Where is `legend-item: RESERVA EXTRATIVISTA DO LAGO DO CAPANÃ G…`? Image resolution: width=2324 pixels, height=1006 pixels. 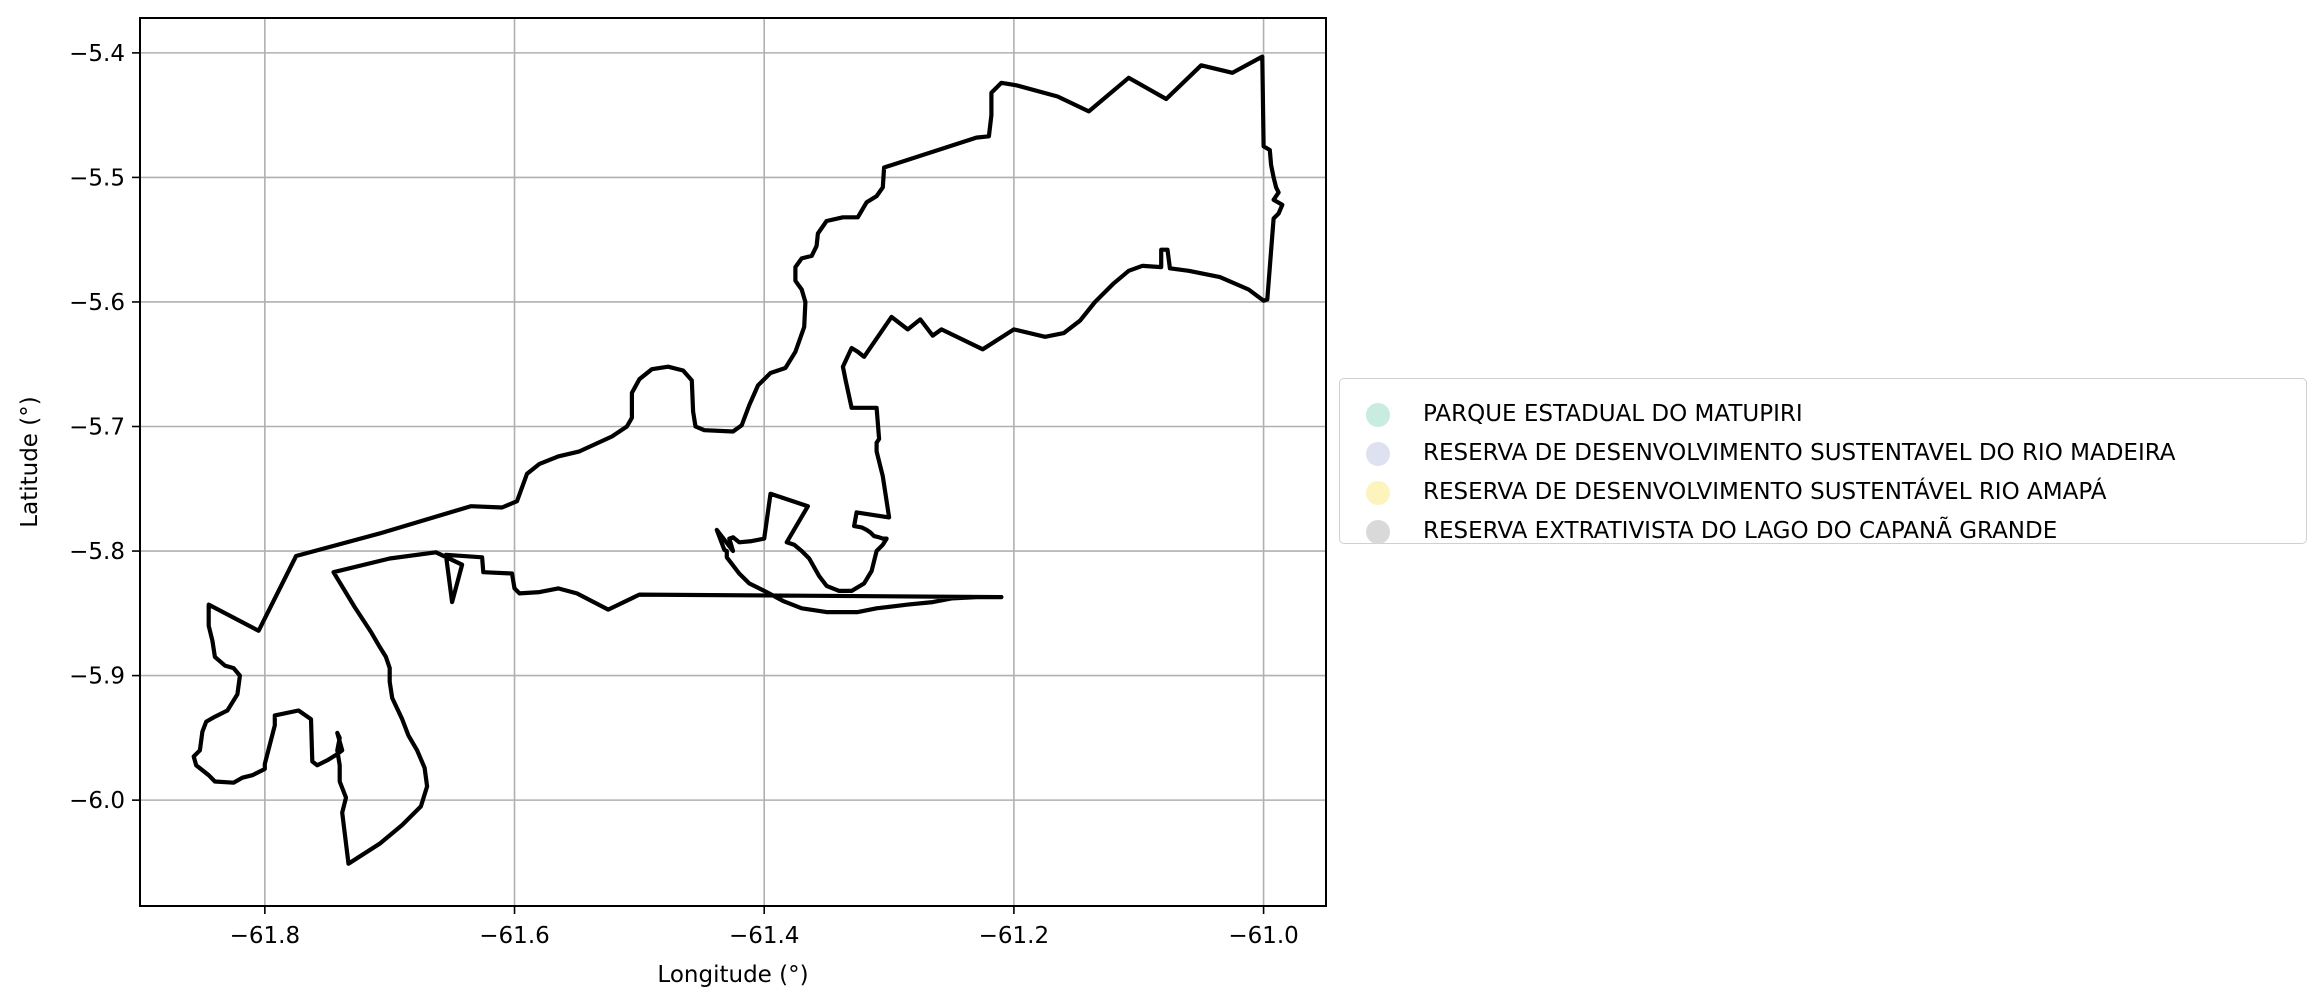 legend-item: RESERVA EXTRATIVISTA DO LAGO DO CAPANÃ G… is located at coordinates (1823, 531).